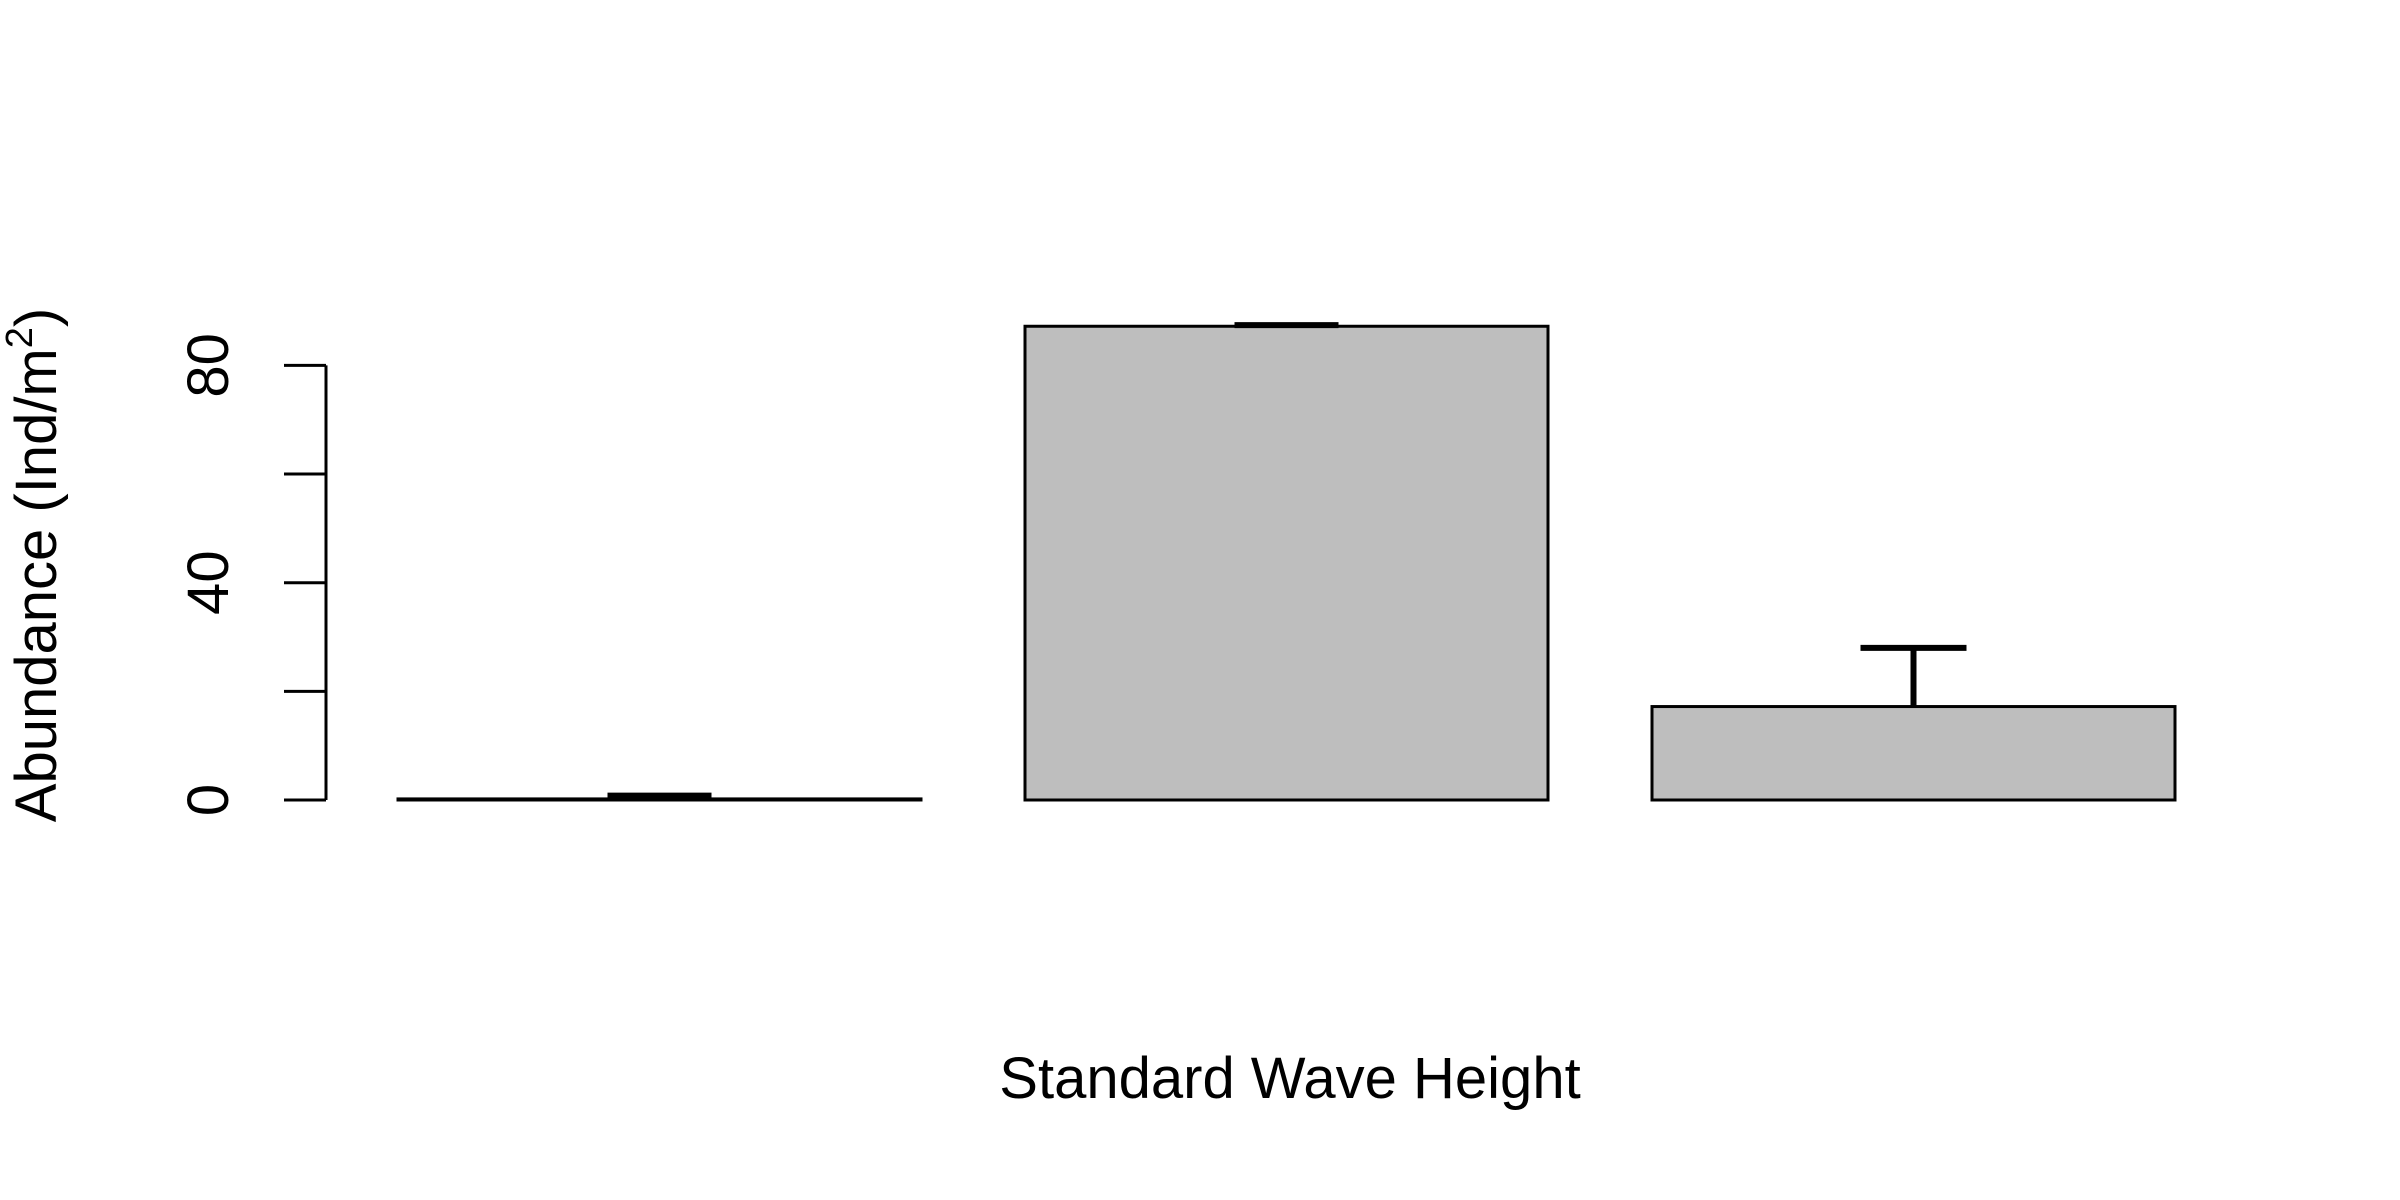 Image resolution: width=2400 pixels, height=1200 pixels. What do you see at coordinates (20, 337) in the screenshot?
I see `y-axis-title-superscript: 2` at bounding box center [20, 337].